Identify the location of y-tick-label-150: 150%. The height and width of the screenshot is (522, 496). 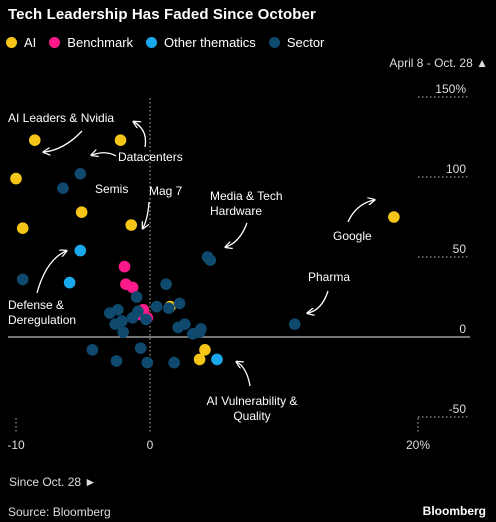
(450, 89).